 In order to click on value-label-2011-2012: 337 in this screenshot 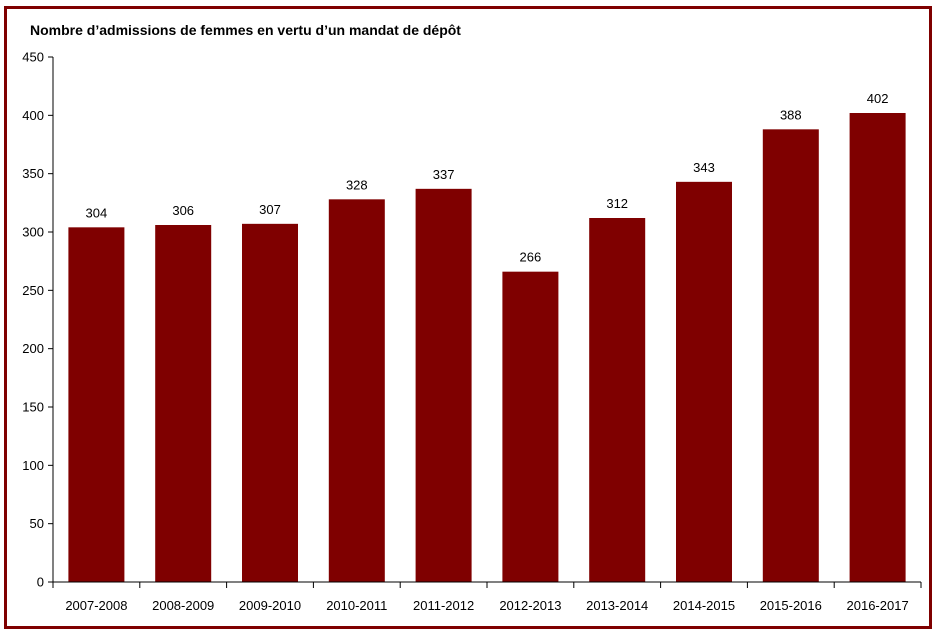, I will do `click(444, 174)`.